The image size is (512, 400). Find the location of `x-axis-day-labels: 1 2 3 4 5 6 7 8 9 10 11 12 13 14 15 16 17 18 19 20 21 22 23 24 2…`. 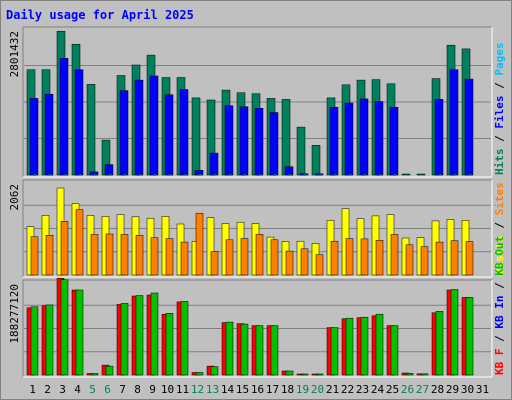

x-axis-day-labels: 1 2 3 4 5 6 7 8 9 10 11 12 13 14 15 16 17 18 19 20 21 22 23 24 2… is located at coordinates (259, 389).